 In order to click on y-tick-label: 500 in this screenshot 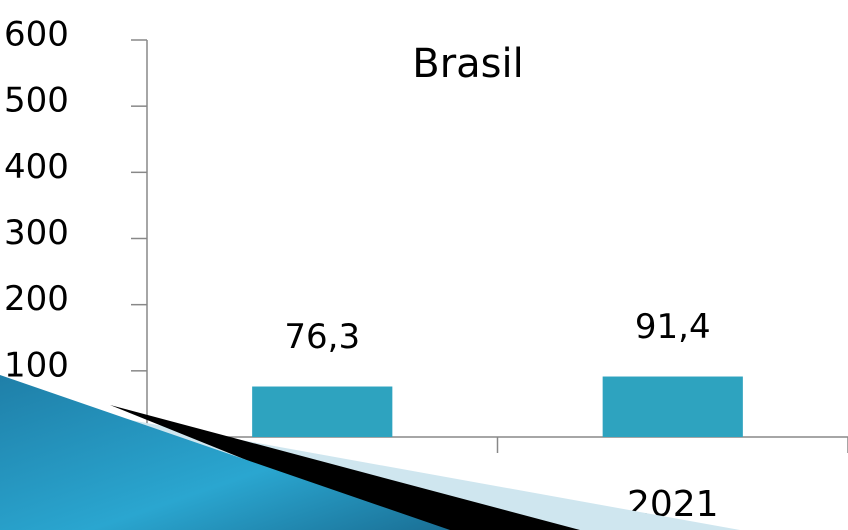, I will do `click(36, 101)`.